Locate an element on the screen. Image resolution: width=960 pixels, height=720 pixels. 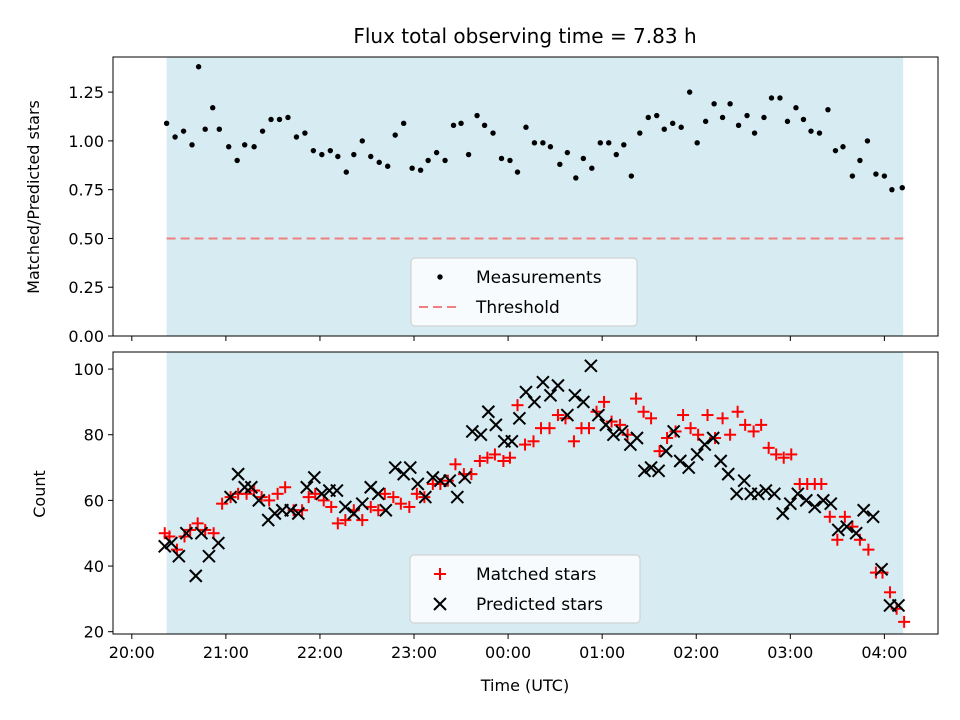
top-y-tick-label: 0.50 is located at coordinates (86, 238).